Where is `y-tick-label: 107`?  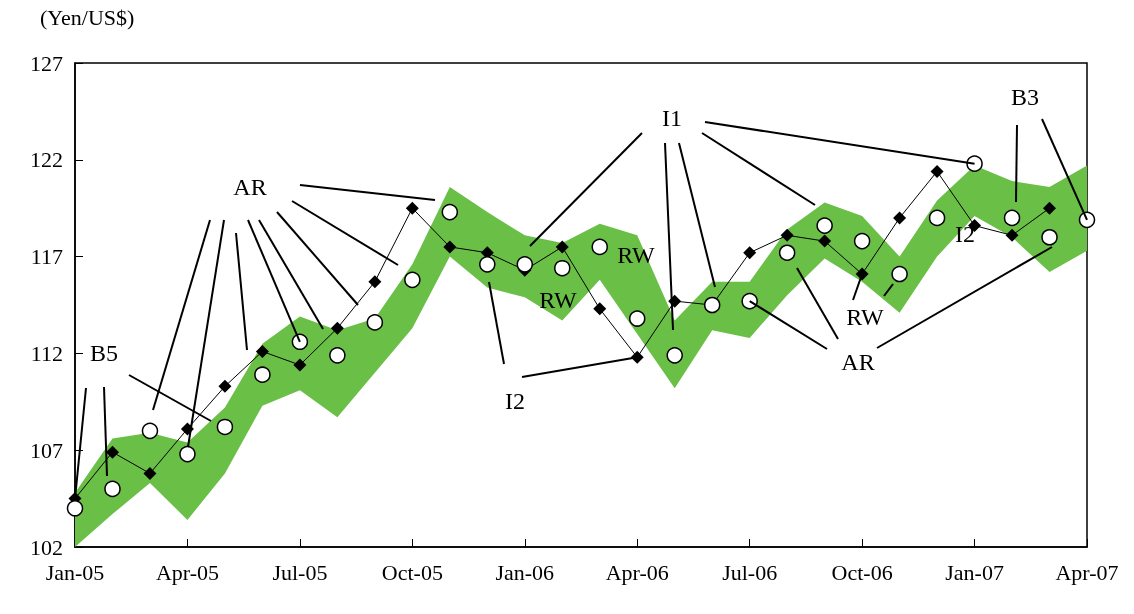 y-tick-label: 107 is located at coordinates (46, 450).